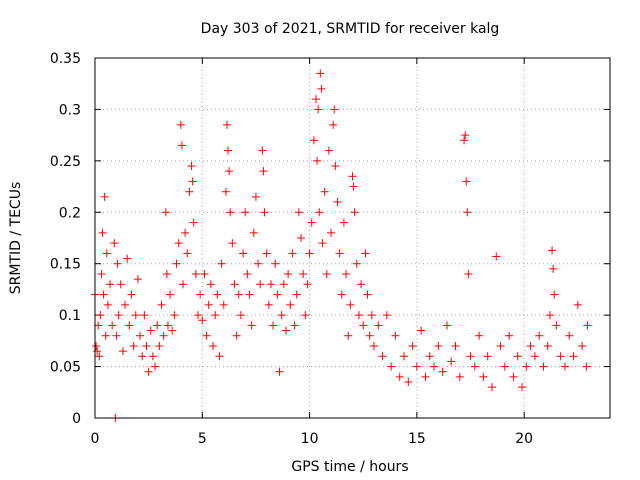 Image resolution: width=640 pixels, height=480 pixels. Describe the element at coordinates (70, 316) in the screenshot. I see `y-tick-label: 0.1` at that location.